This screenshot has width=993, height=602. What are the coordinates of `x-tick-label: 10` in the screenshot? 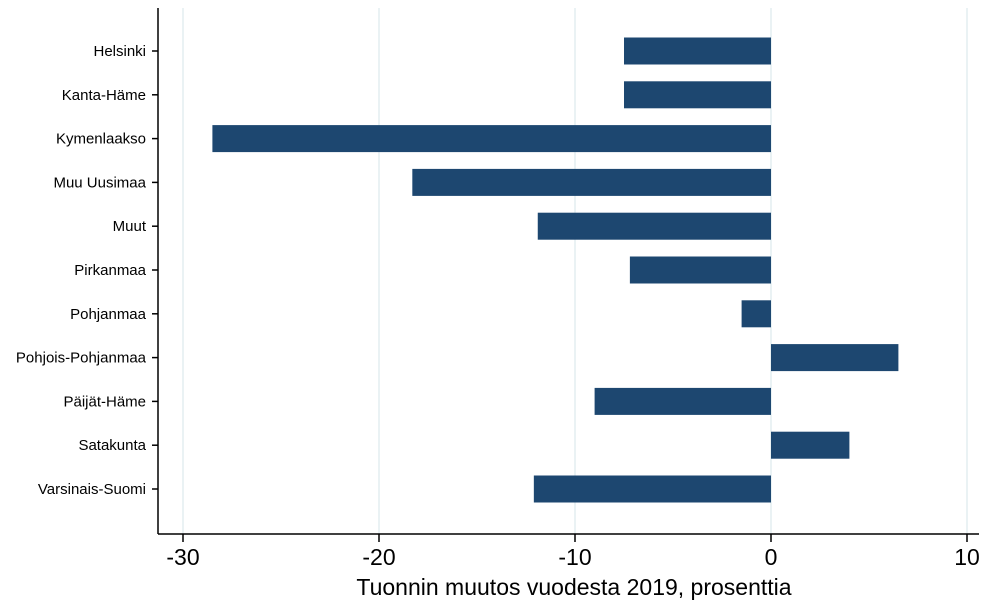 It's located at (967, 557).